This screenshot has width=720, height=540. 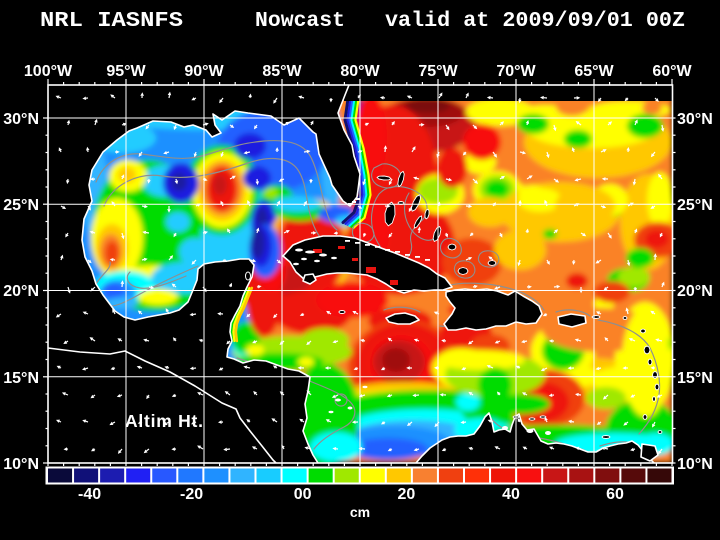 I want to click on svg-text: NRL IASNFS, so click(x=111, y=21).